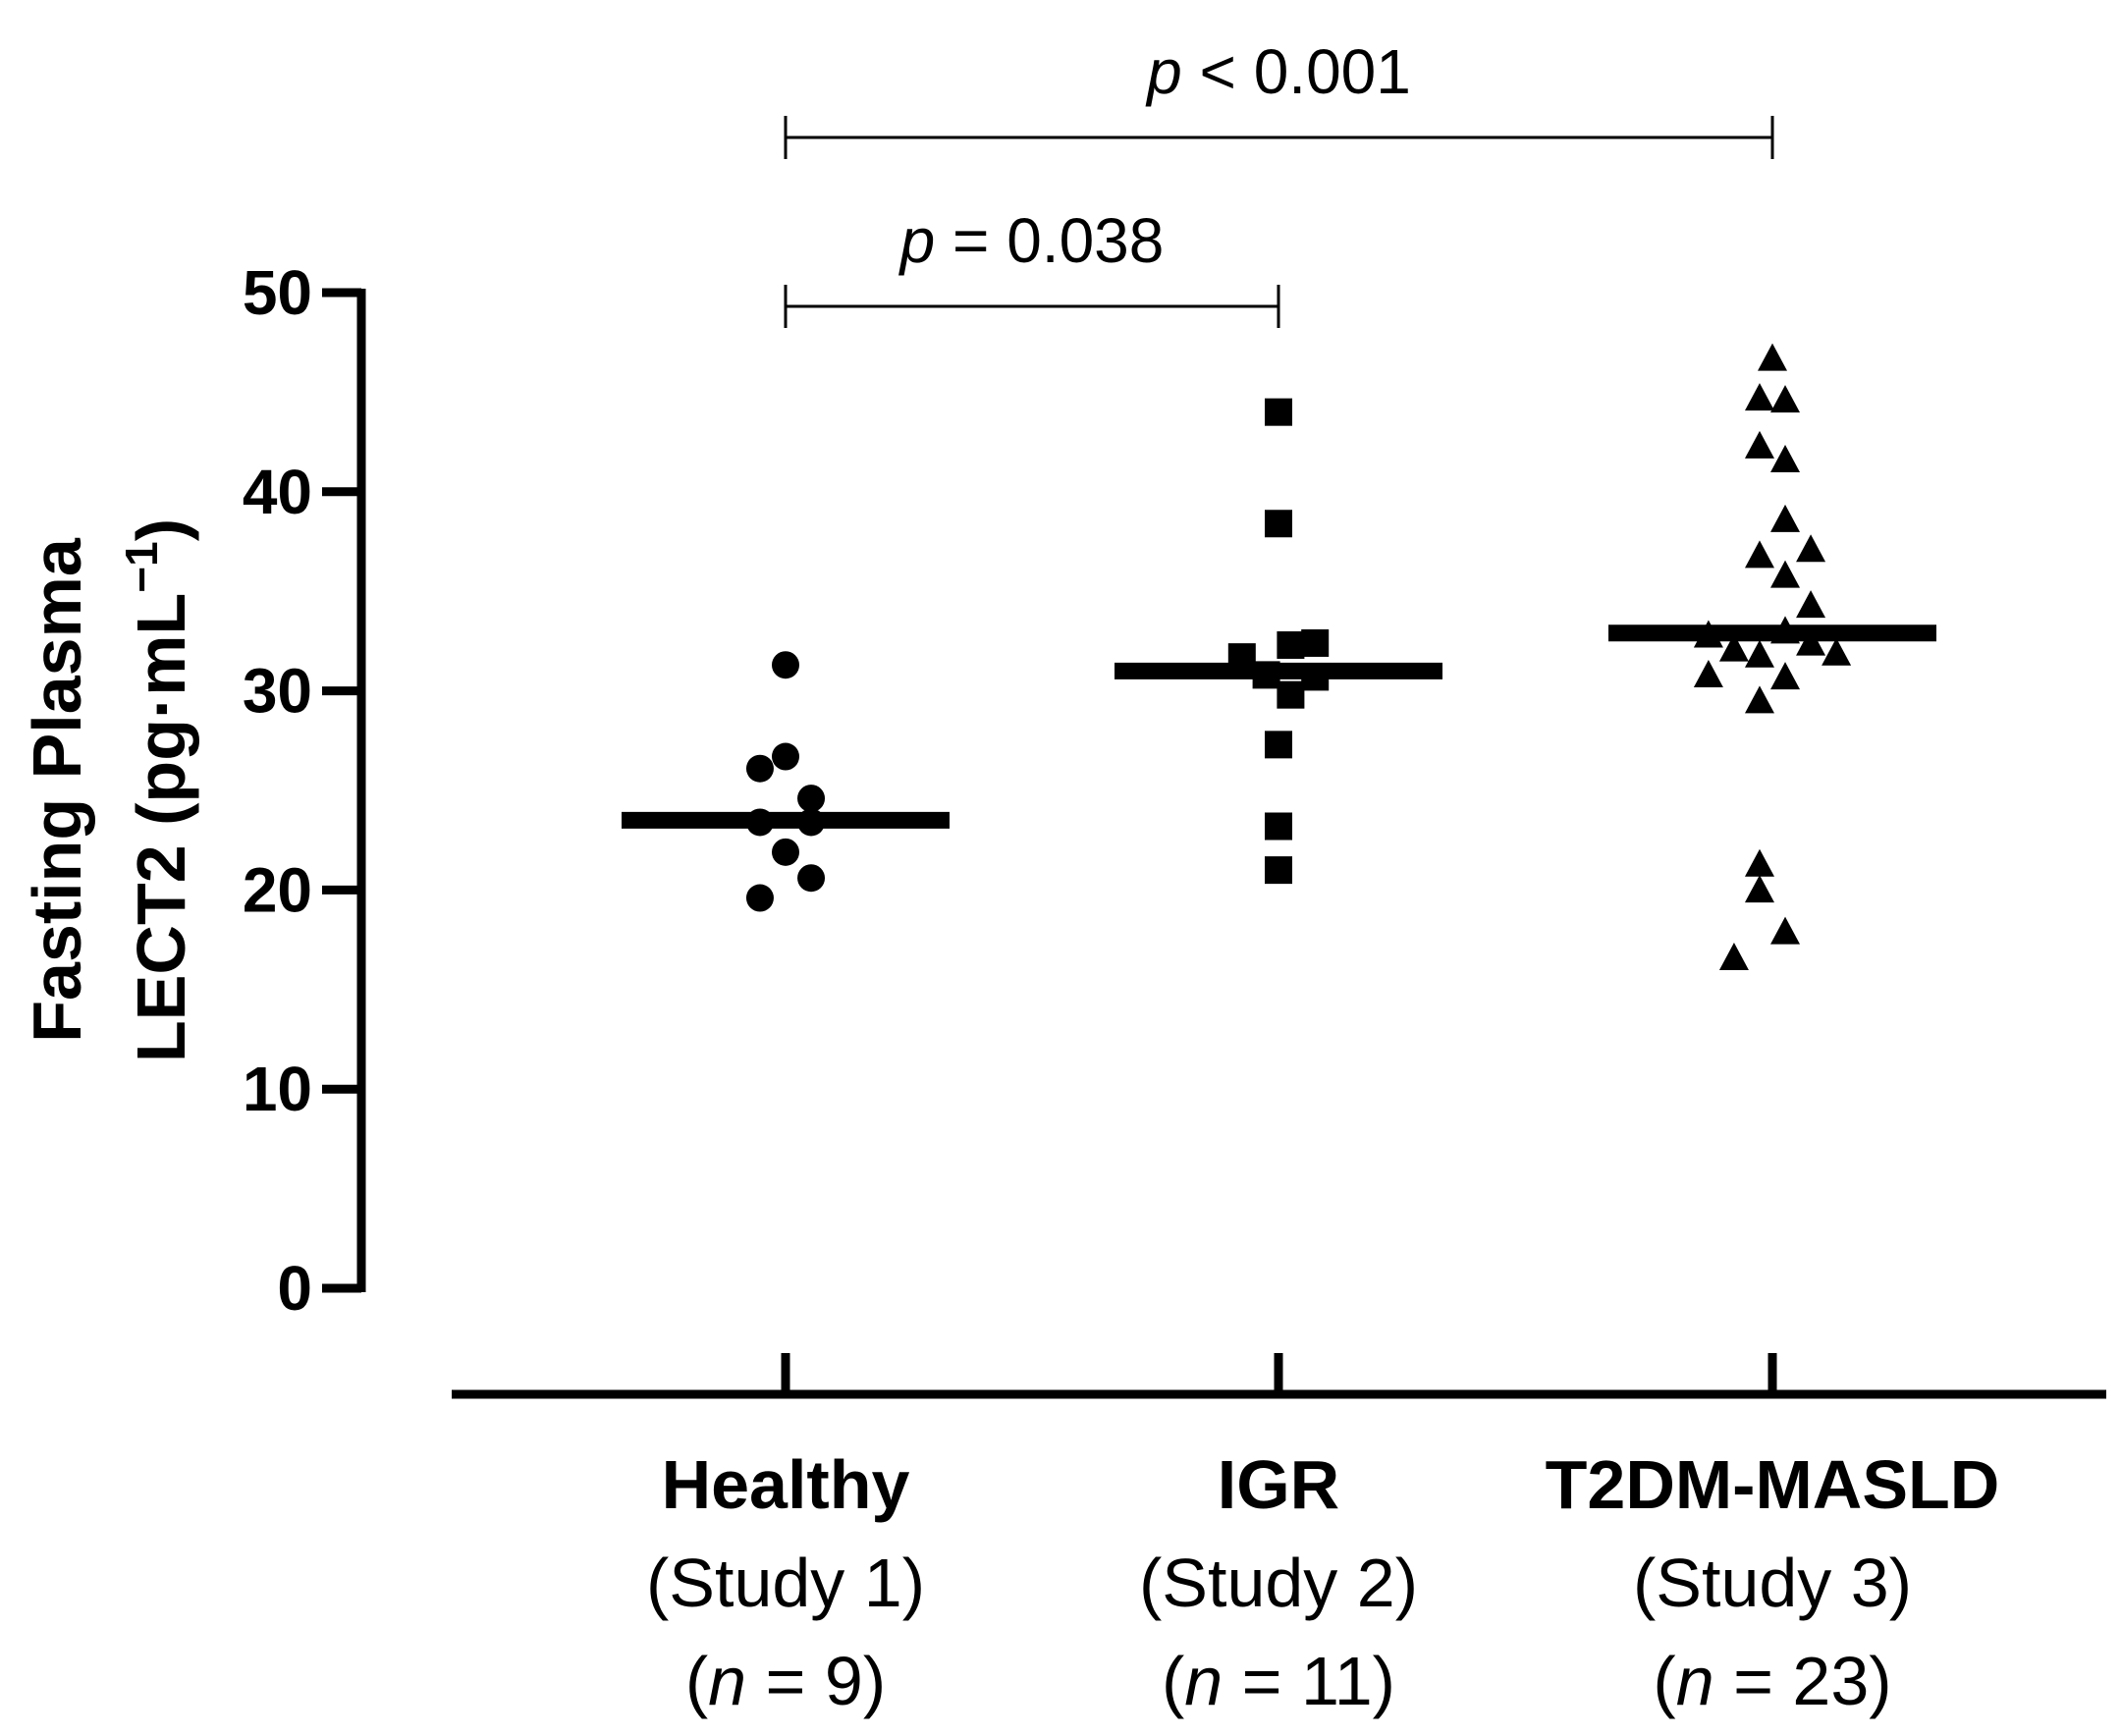 Image resolution: width=2121 pixels, height=1736 pixels. I want to click on median-lines, so click(1279, 726).